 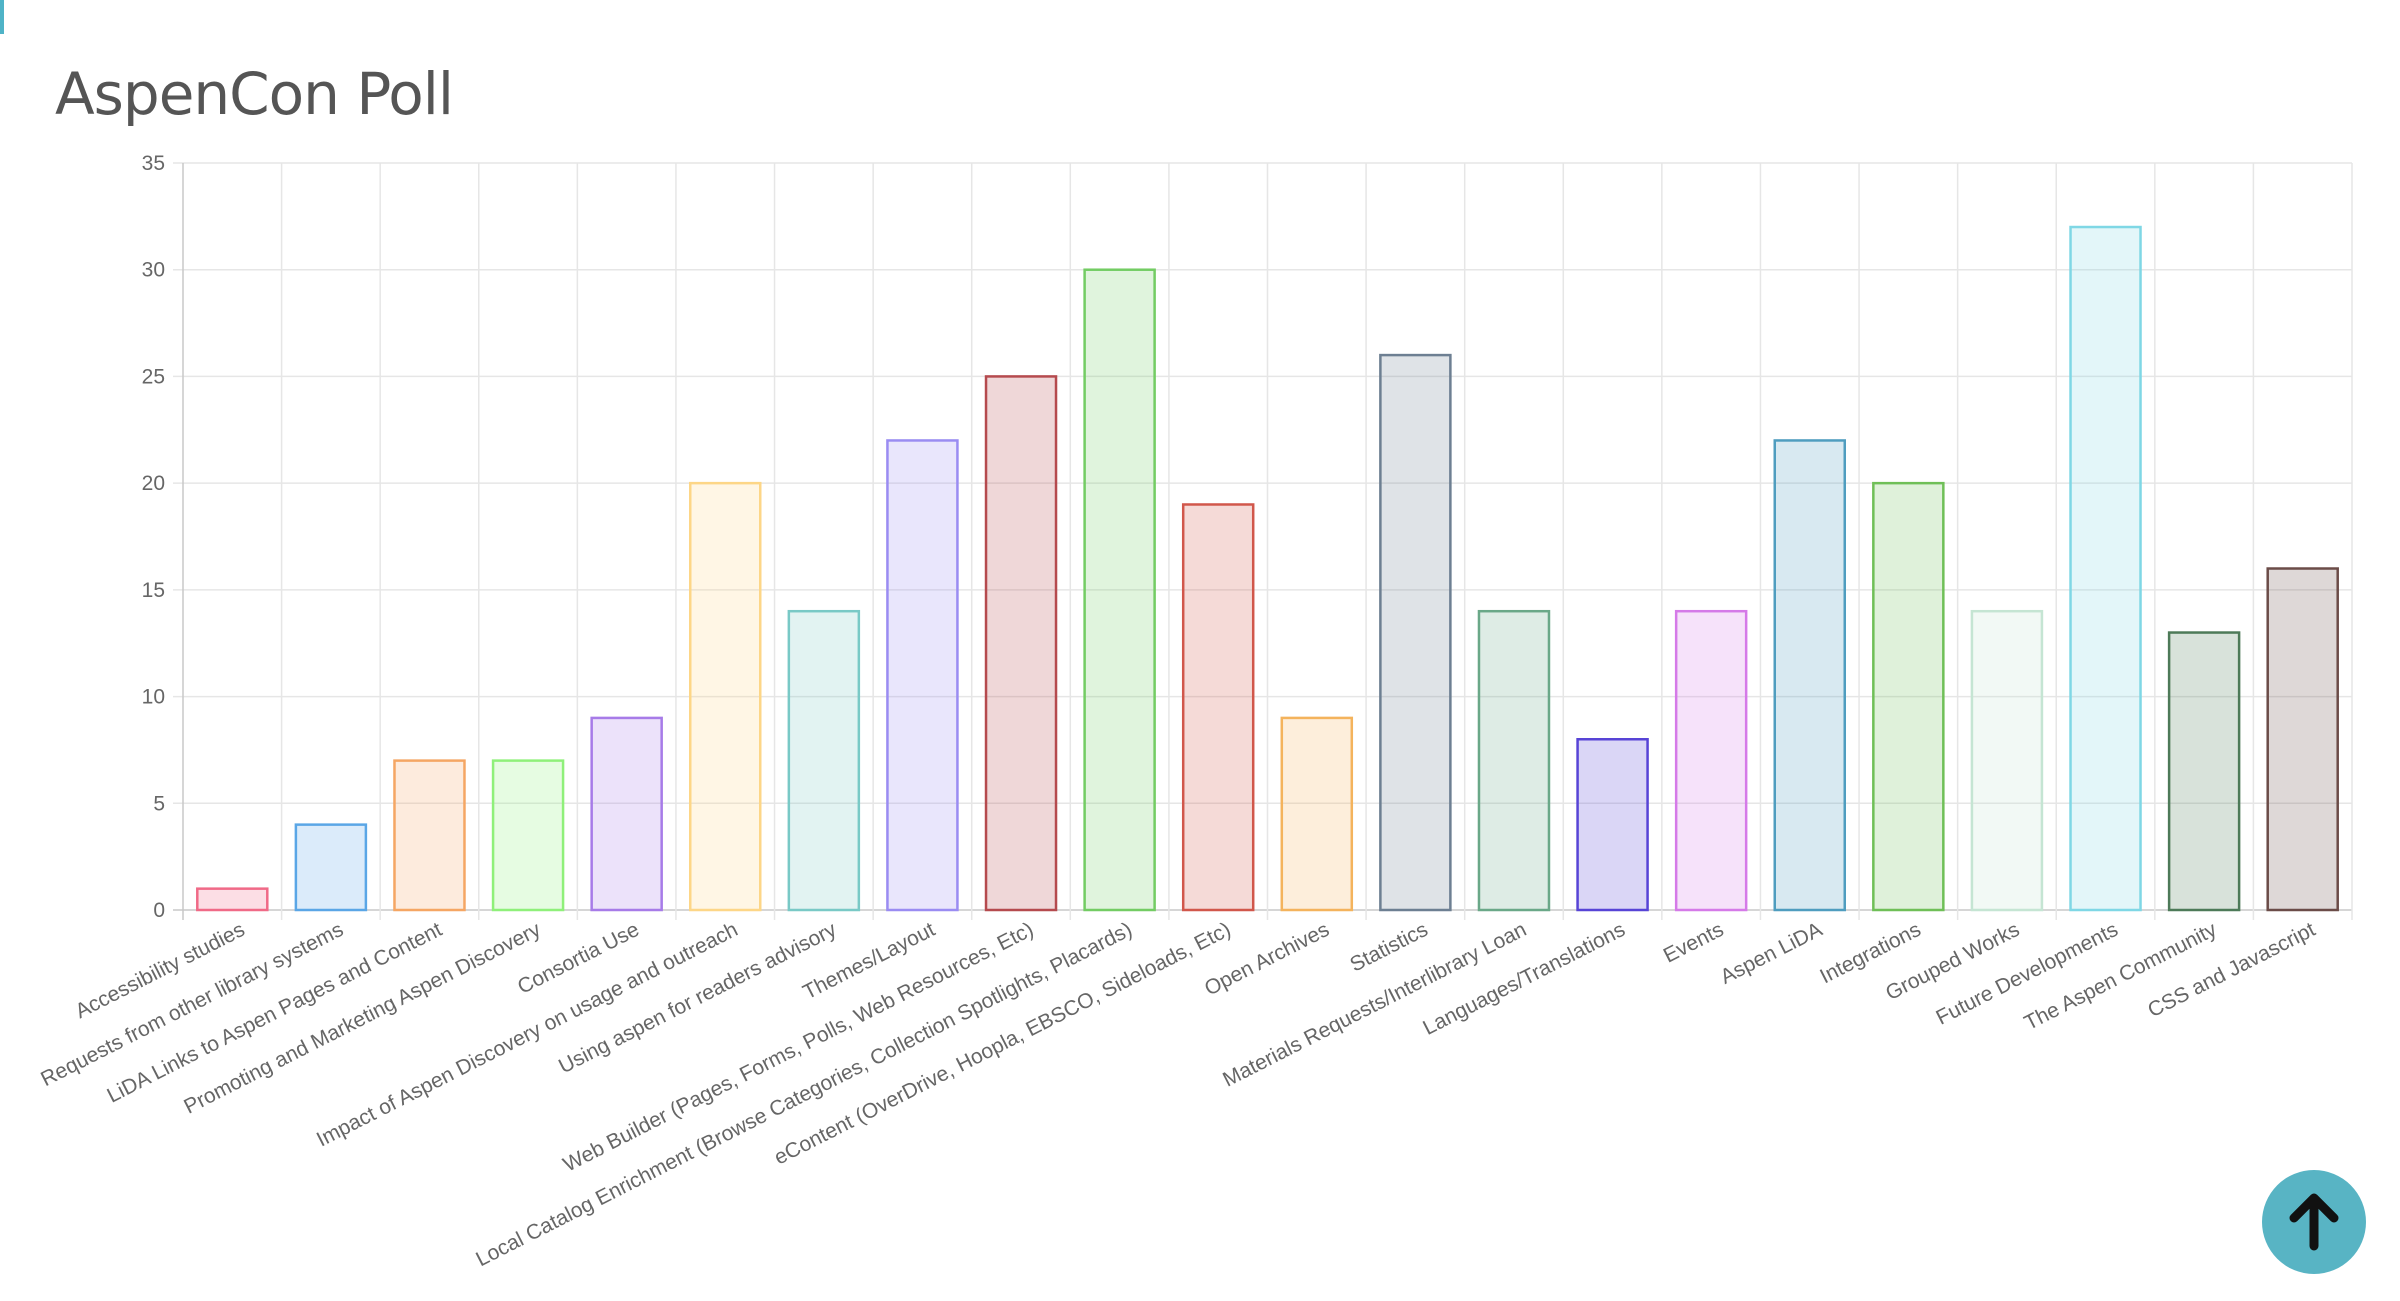 I want to click on x-tick-label: Promoting and Marketing Aspen Discovery, so click(x=362, y=1018).